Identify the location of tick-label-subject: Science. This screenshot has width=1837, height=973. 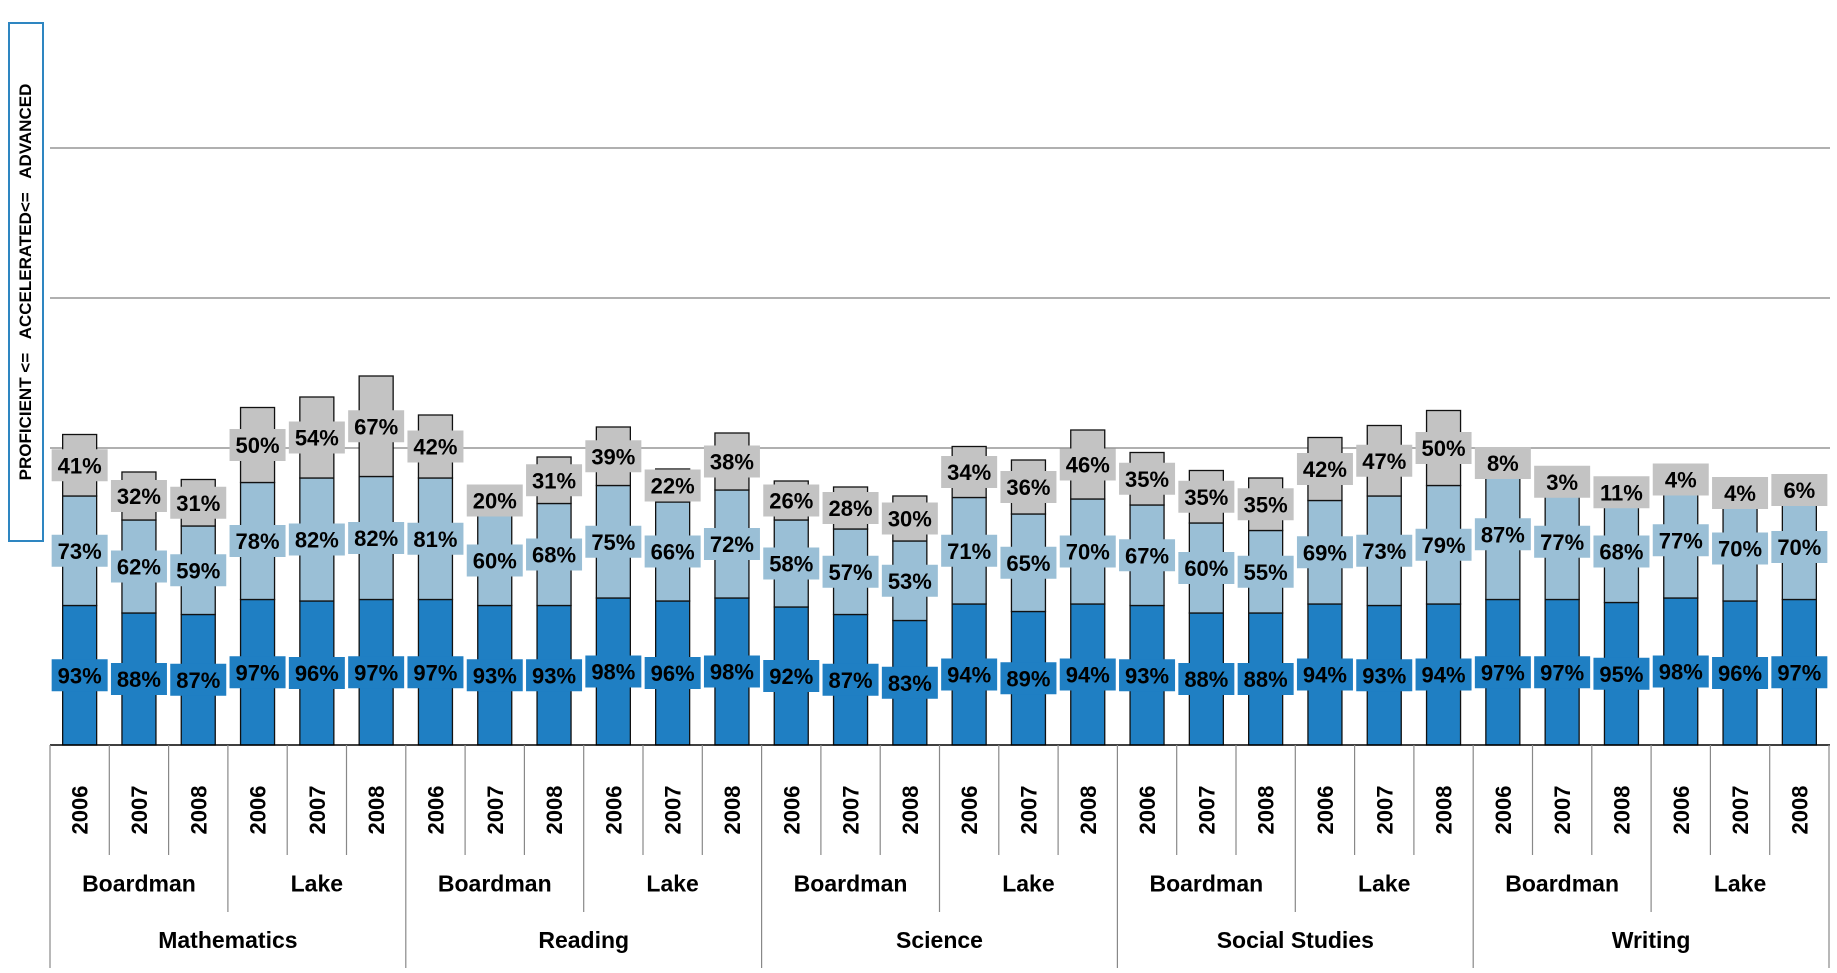
(939, 940).